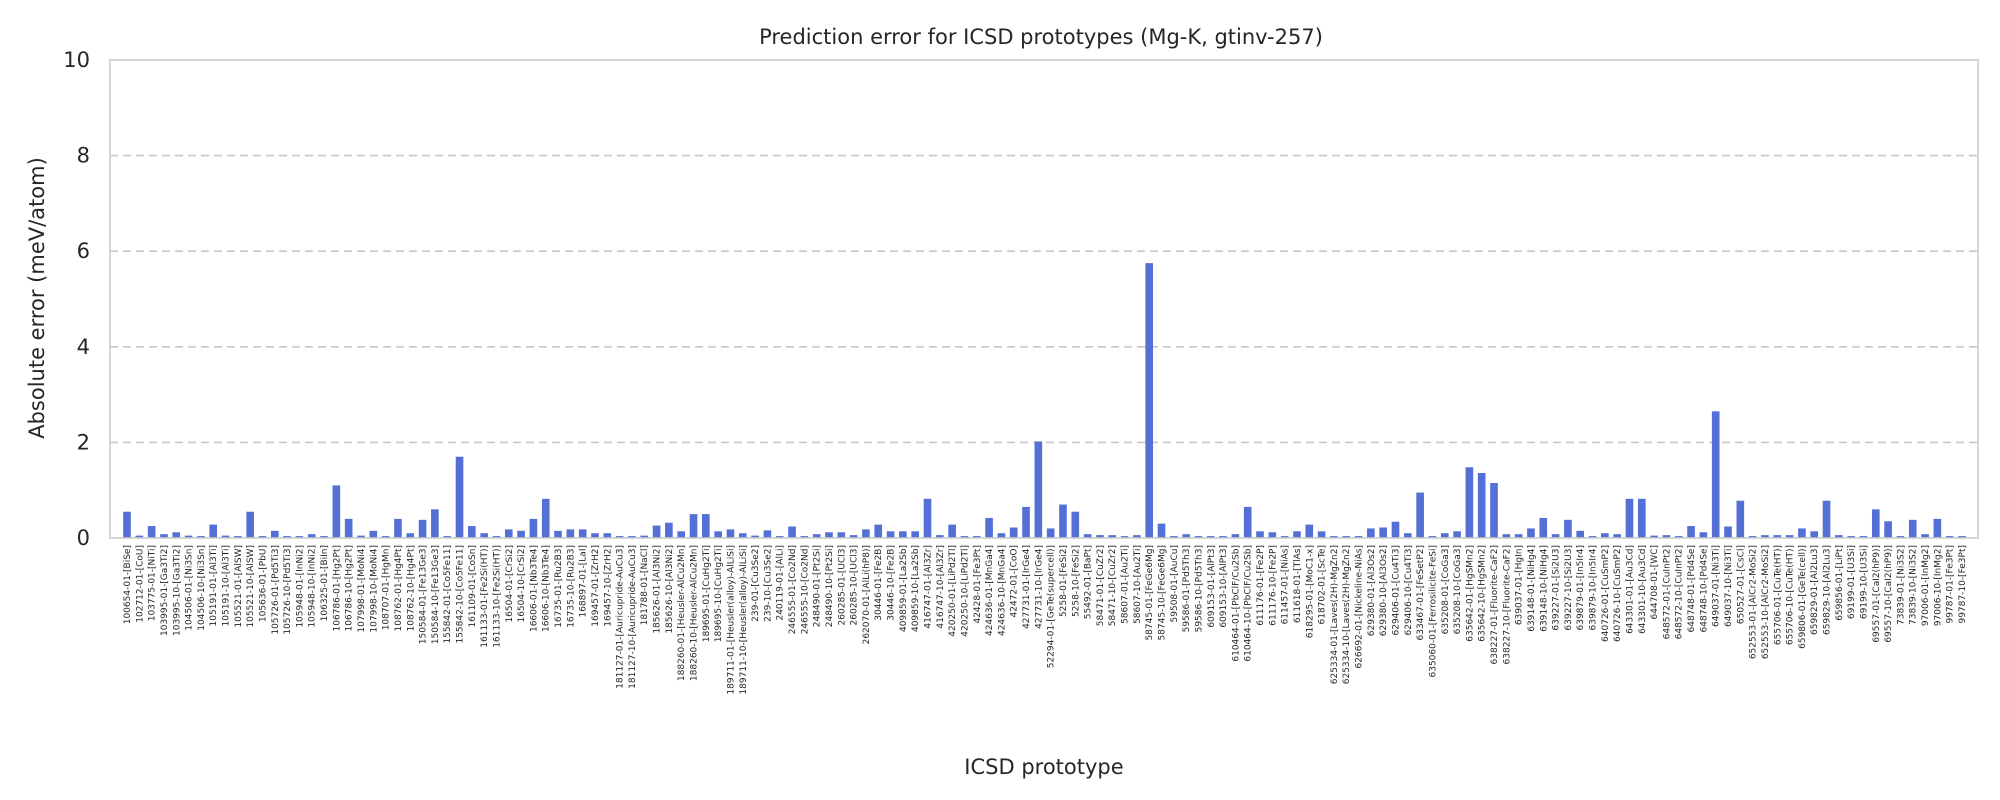 The height and width of the screenshot is (800, 2000). Describe the element at coordinates (867, 594) in the screenshot. I see `x-tick-label: 262070-01-[AlLi(hP8)]` at that location.